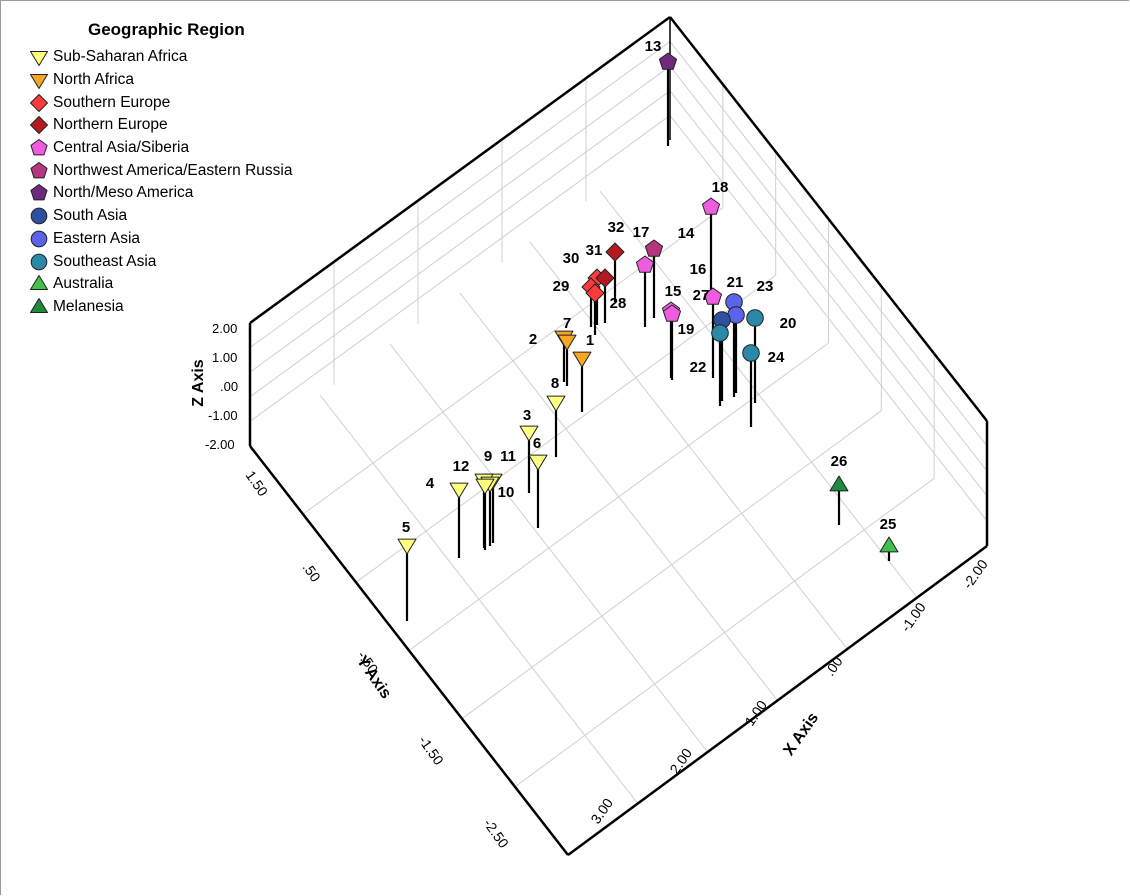  Describe the element at coordinates (571, 258) in the screenshot. I see `point-label: 30` at that location.